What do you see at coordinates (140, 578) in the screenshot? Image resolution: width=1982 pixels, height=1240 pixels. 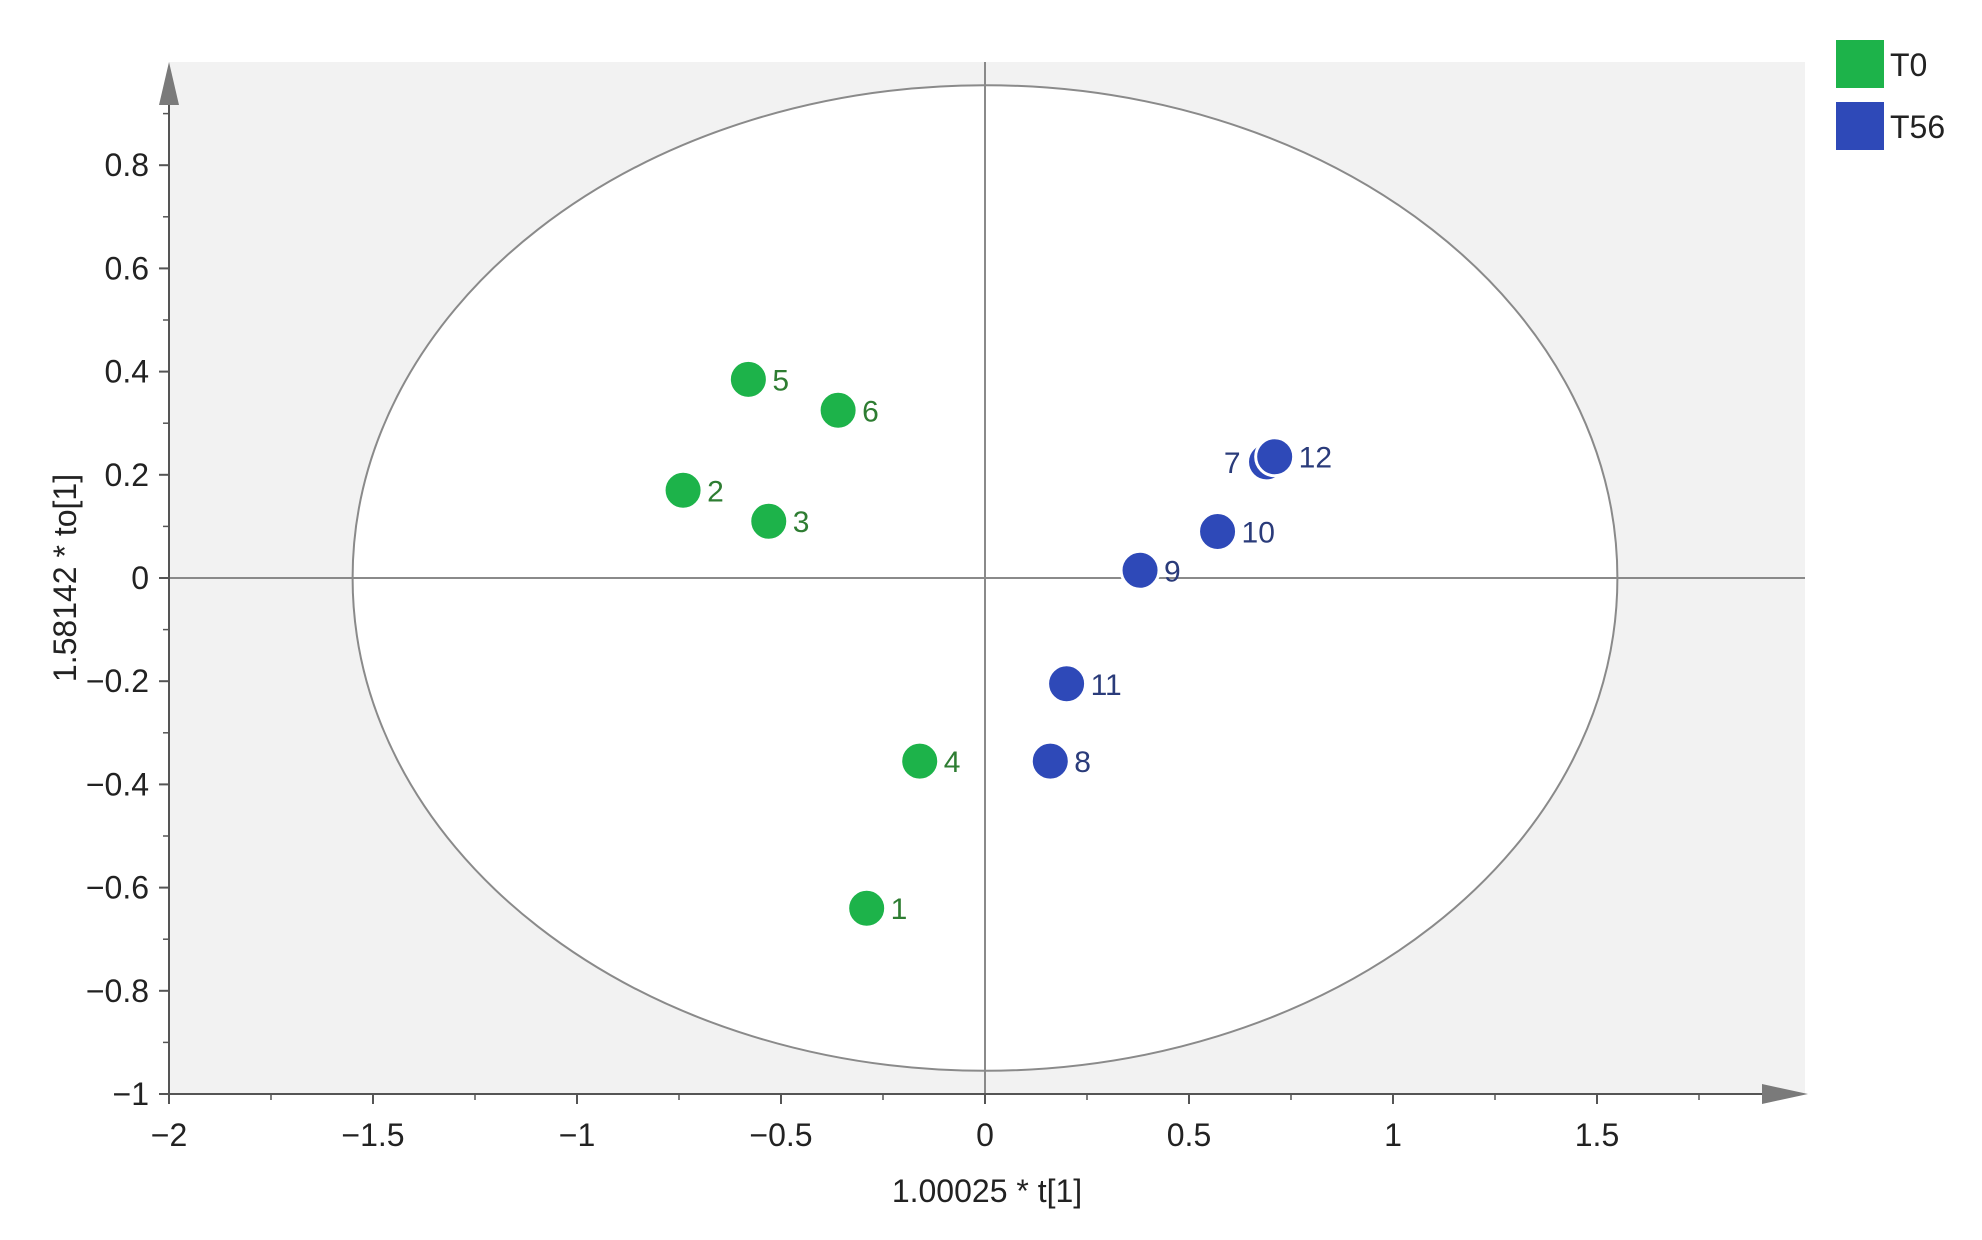 I see `y-tick-label: 0` at bounding box center [140, 578].